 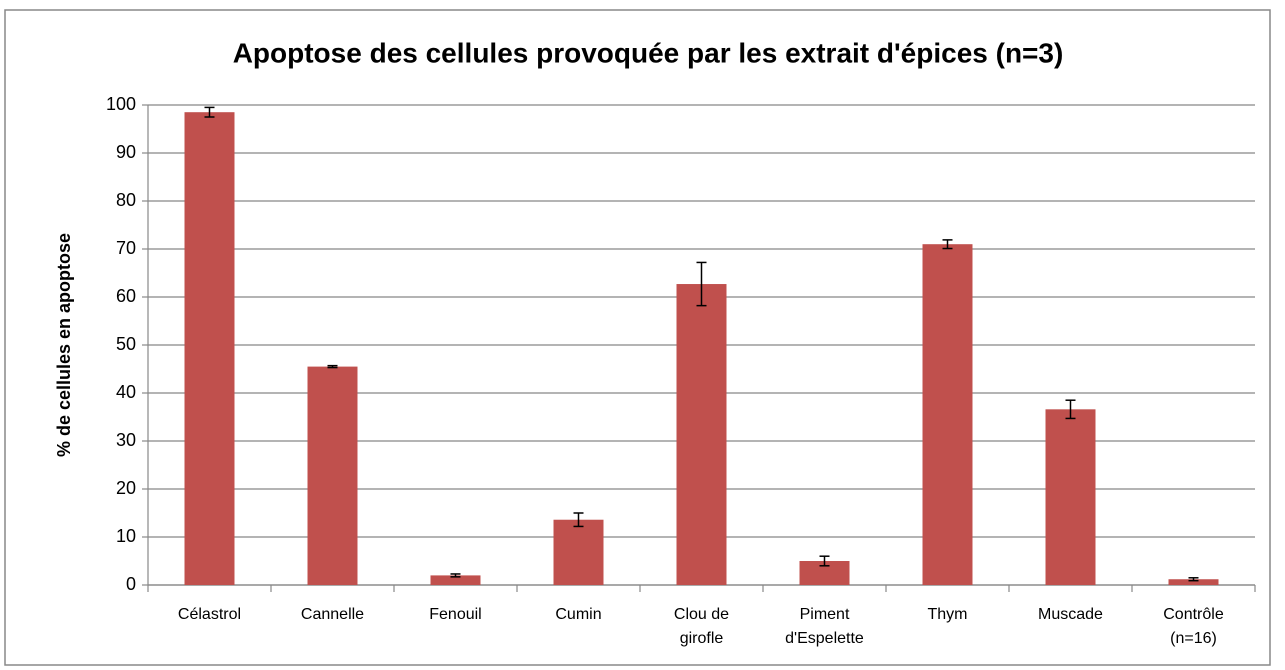 I want to click on y-tick-label: 100, so click(x=121, y=104).